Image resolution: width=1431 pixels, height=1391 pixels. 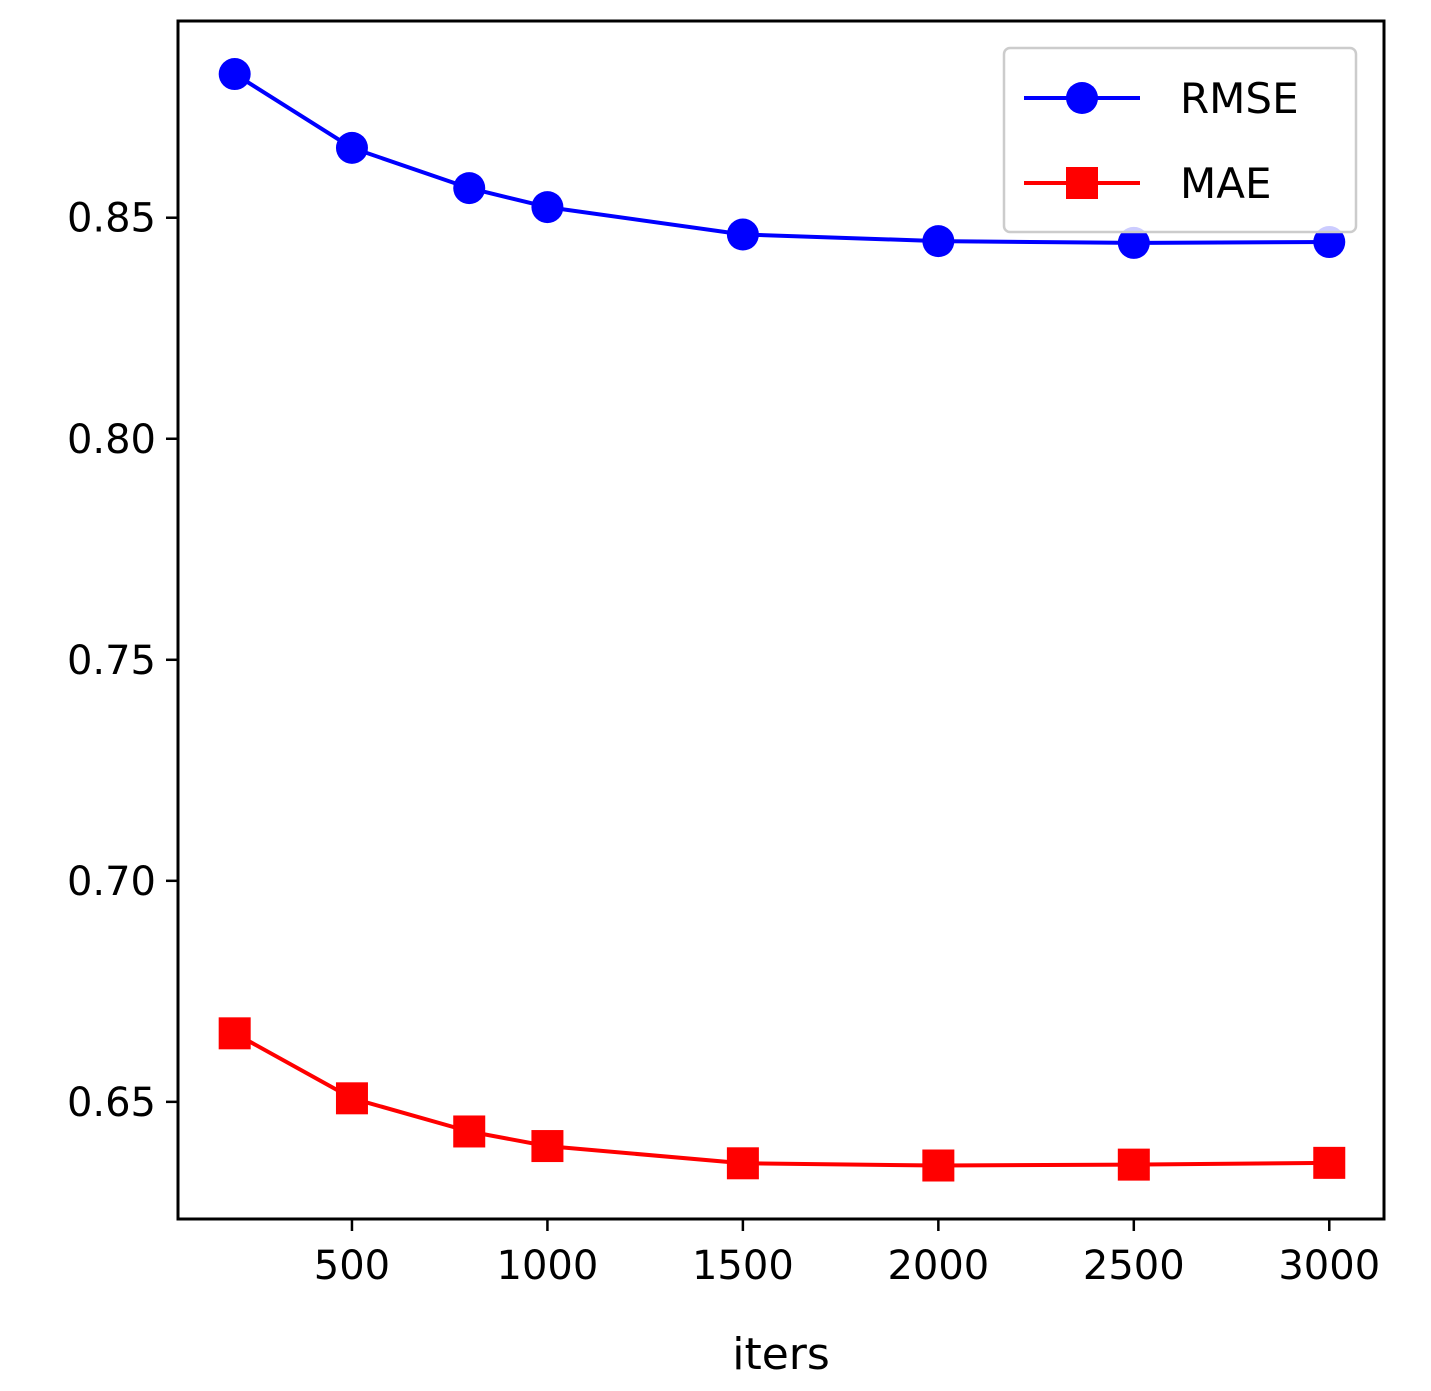 I want to click on x-tick-label: 2500, so click(x=1134, y=1266).